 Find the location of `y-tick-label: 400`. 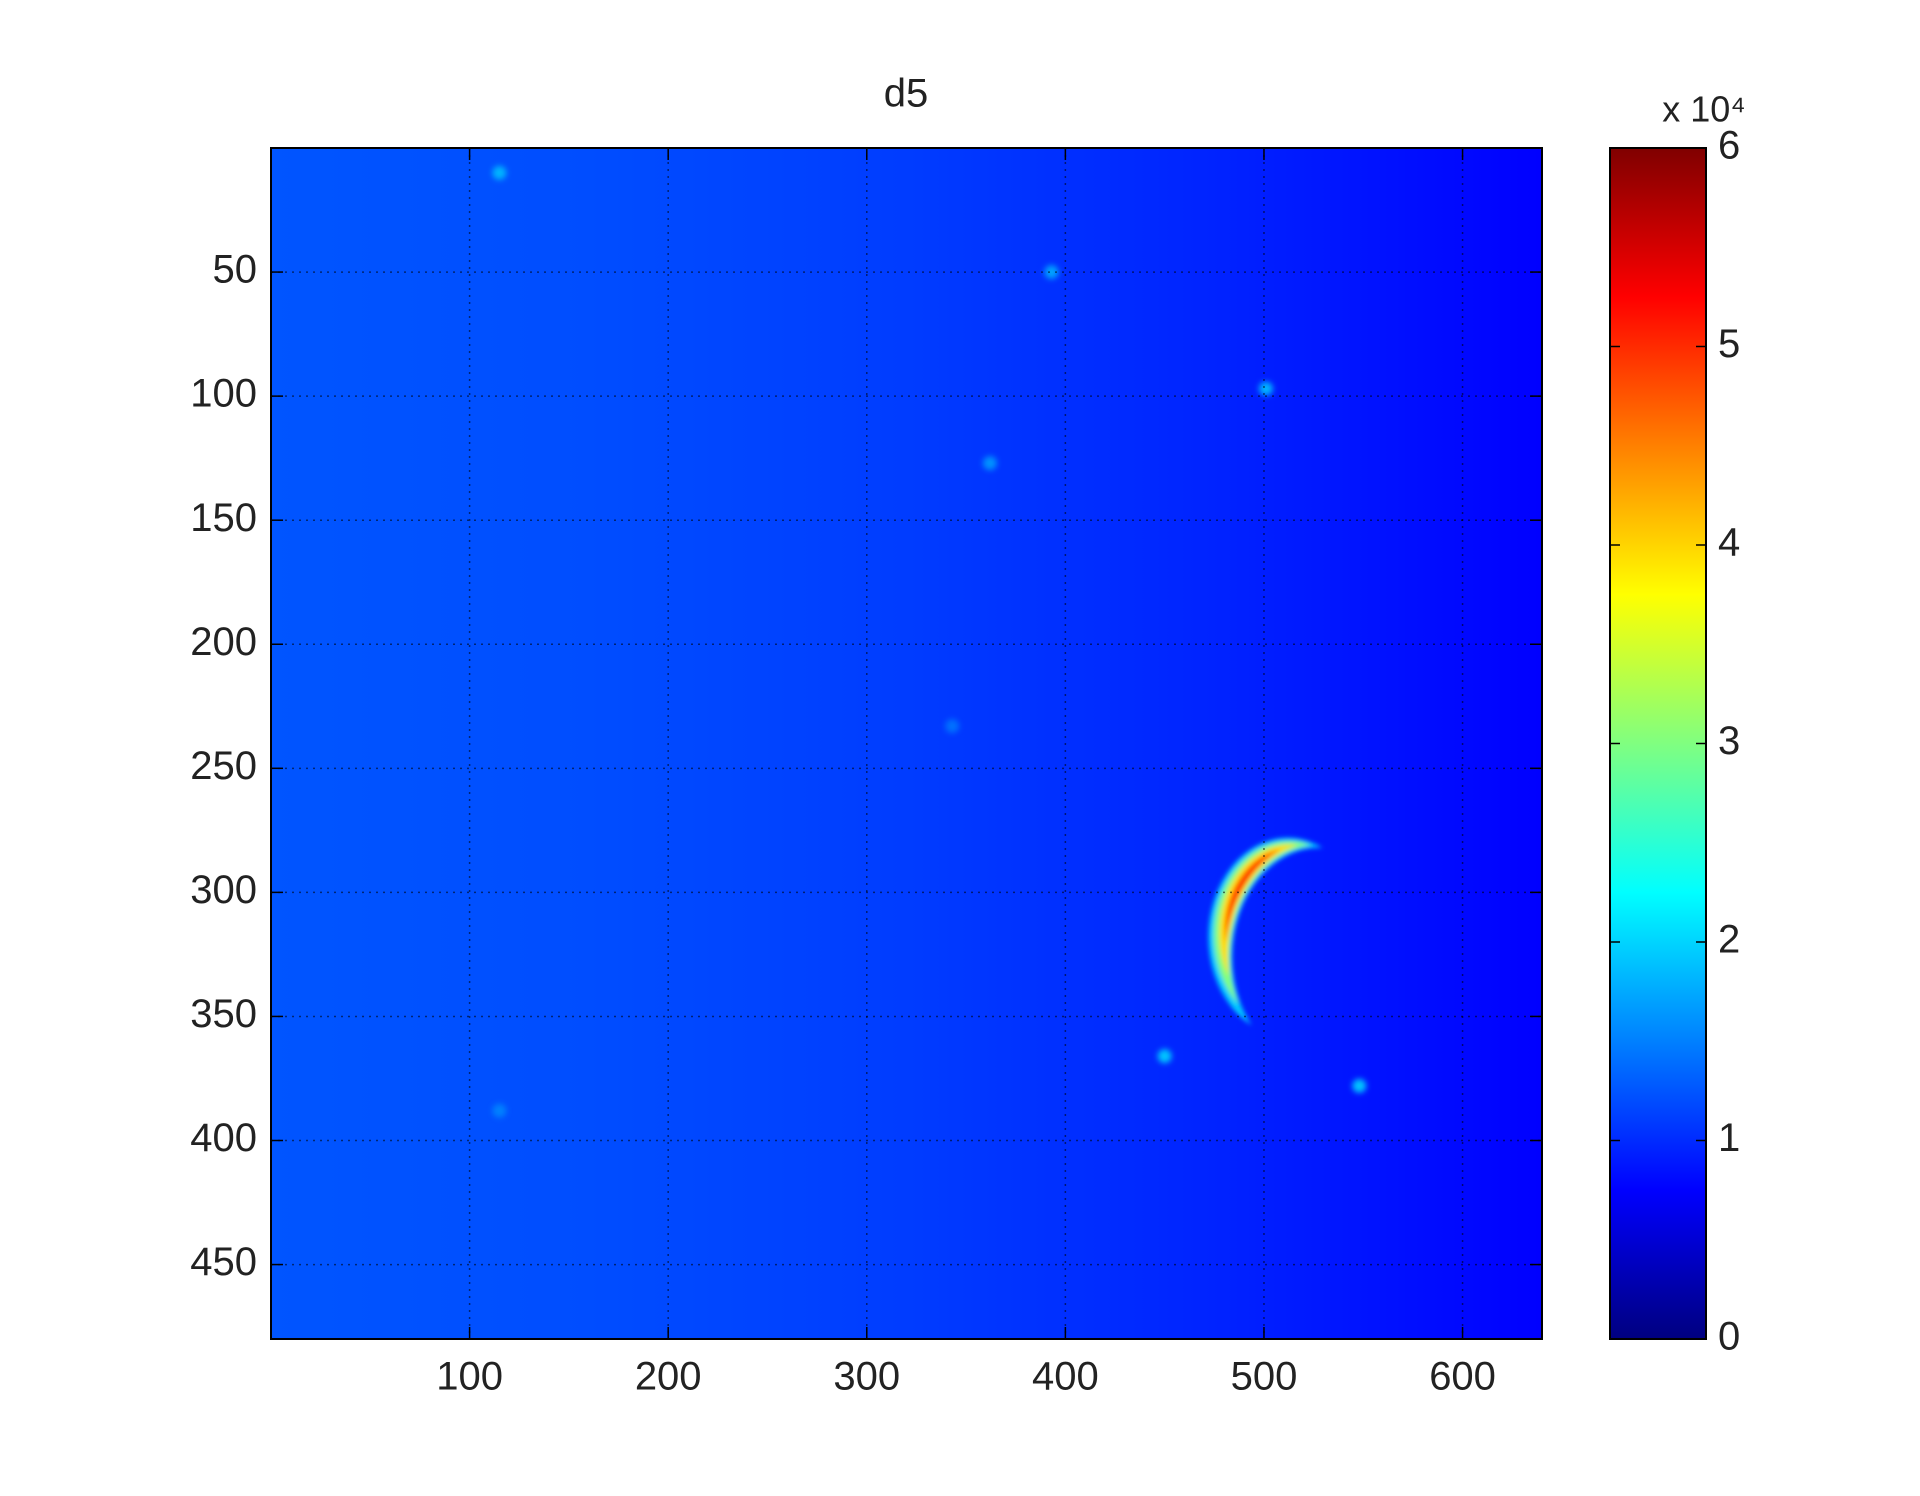

y-tick-label: 400 is located at coordinates (223, 1138).